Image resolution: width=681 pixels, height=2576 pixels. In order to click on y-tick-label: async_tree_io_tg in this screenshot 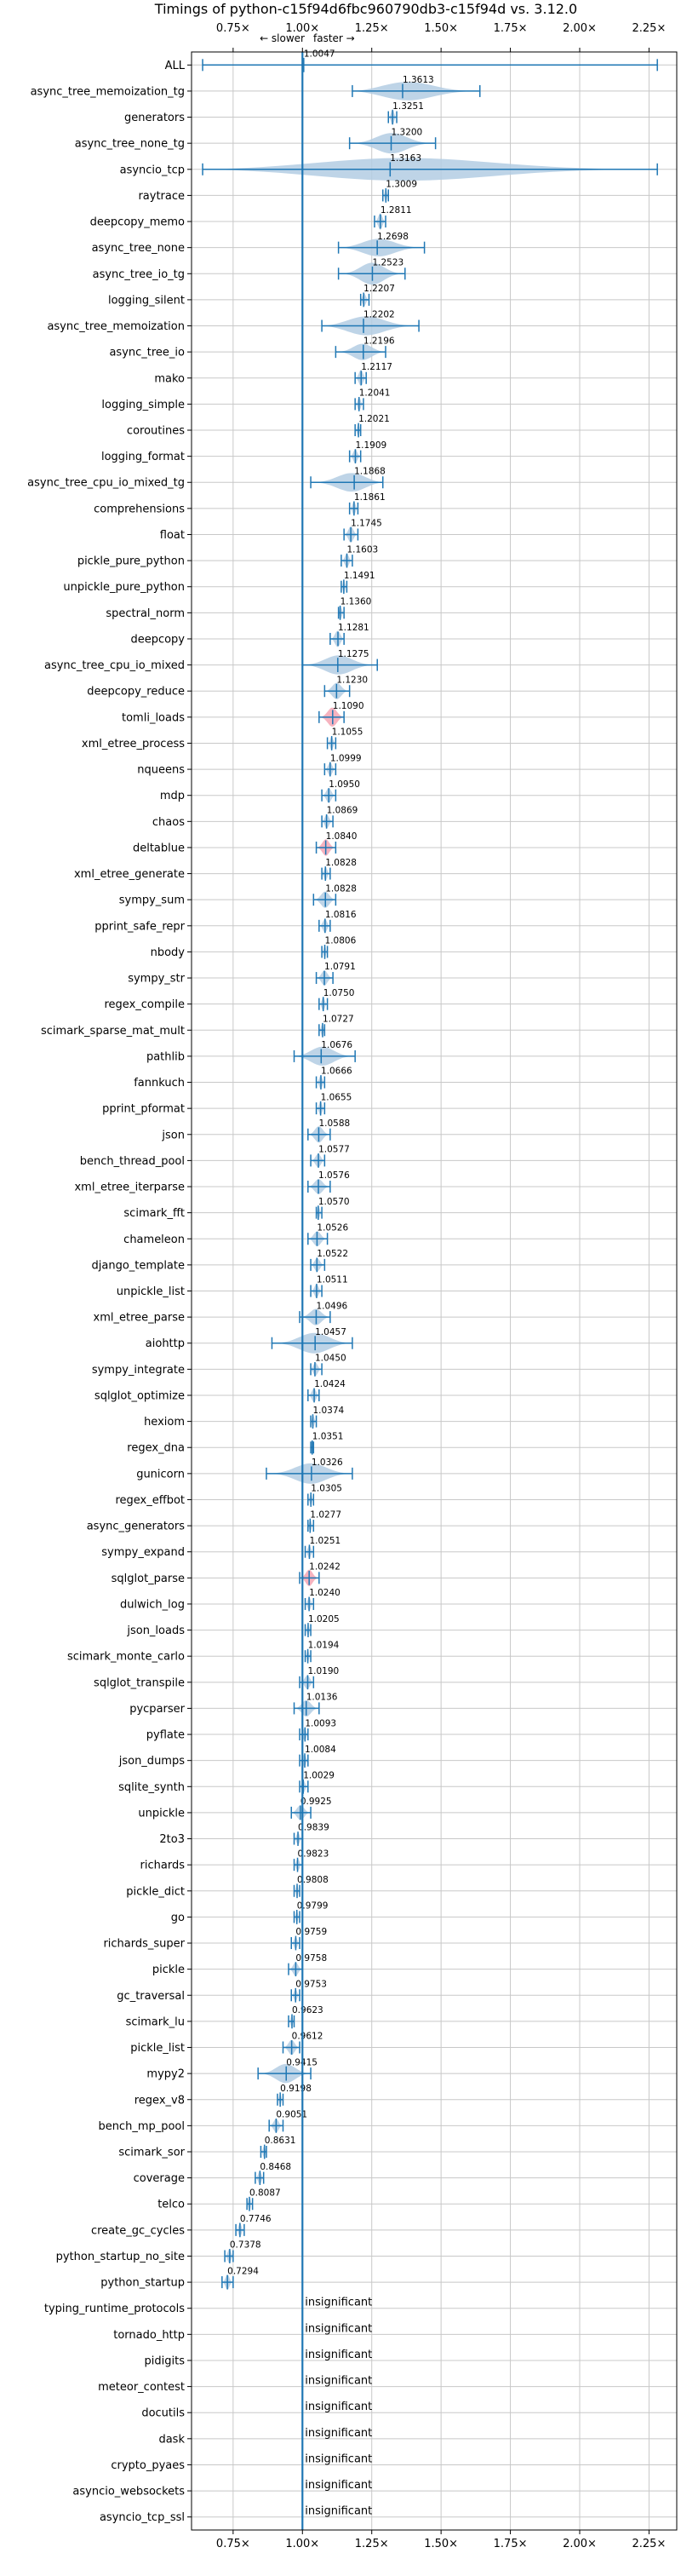, I will do `click(139, 274)`.